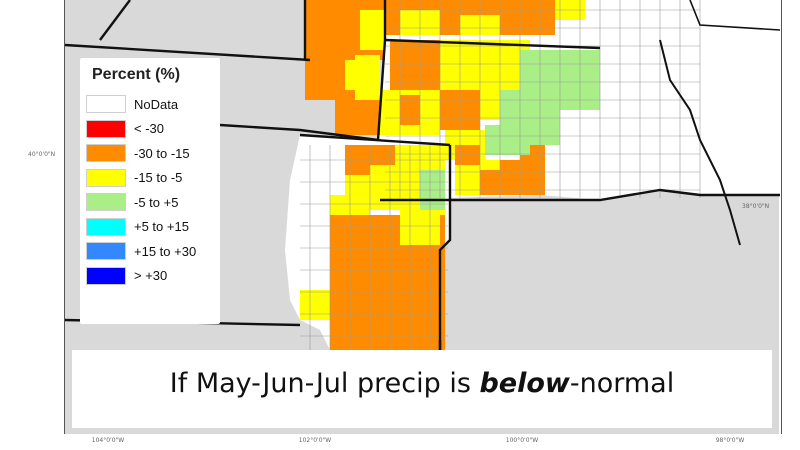 The width and height of the screenshot is (800, 450). I want to click on caption-suffix: -normal, so click(622, 383).